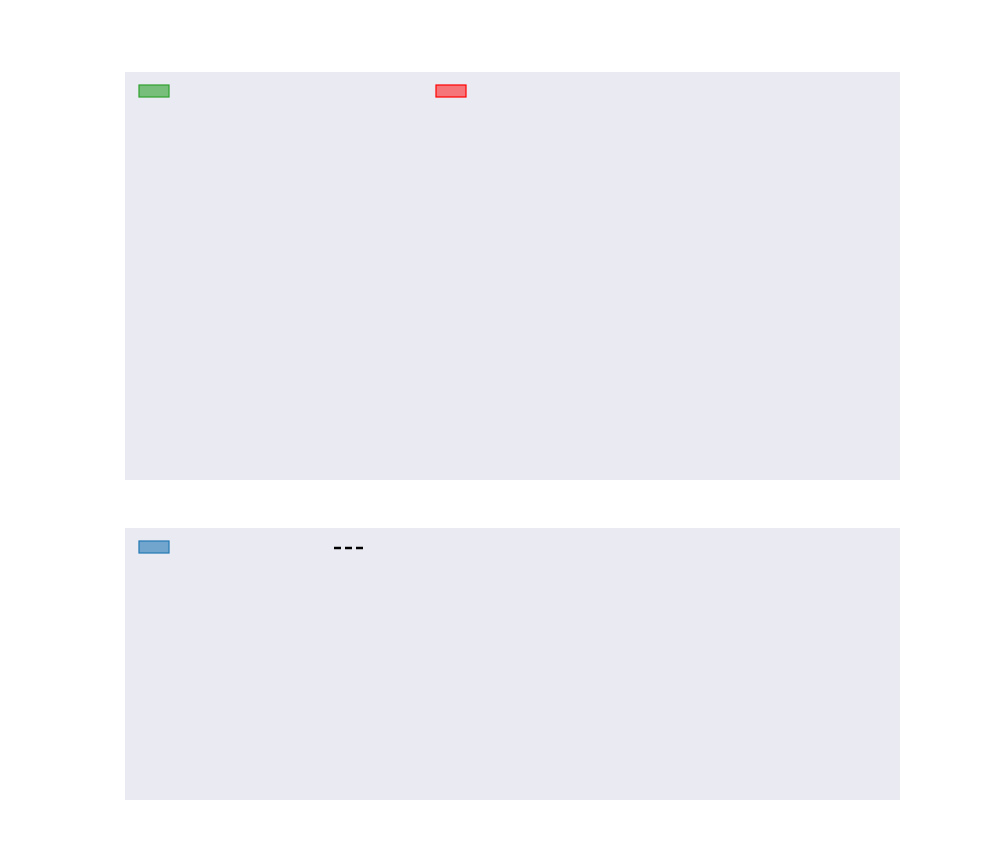 The height and width of the screenshot is (860, 1000). I want to click on legend-swatch-open-interest, so click(154, 547).